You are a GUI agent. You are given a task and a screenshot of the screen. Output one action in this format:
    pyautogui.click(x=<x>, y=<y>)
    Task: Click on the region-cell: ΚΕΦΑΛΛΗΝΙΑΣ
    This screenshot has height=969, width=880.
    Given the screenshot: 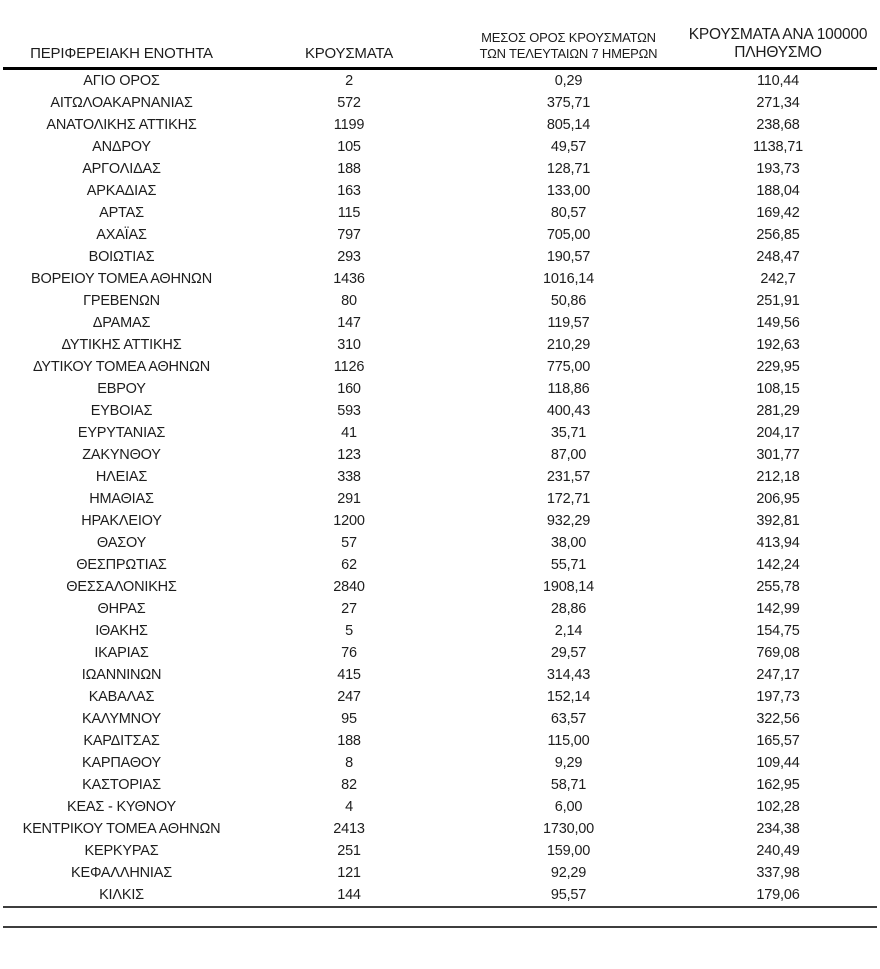 What is the action you would take?
    pyautogui.click(x=121, y=873)
    